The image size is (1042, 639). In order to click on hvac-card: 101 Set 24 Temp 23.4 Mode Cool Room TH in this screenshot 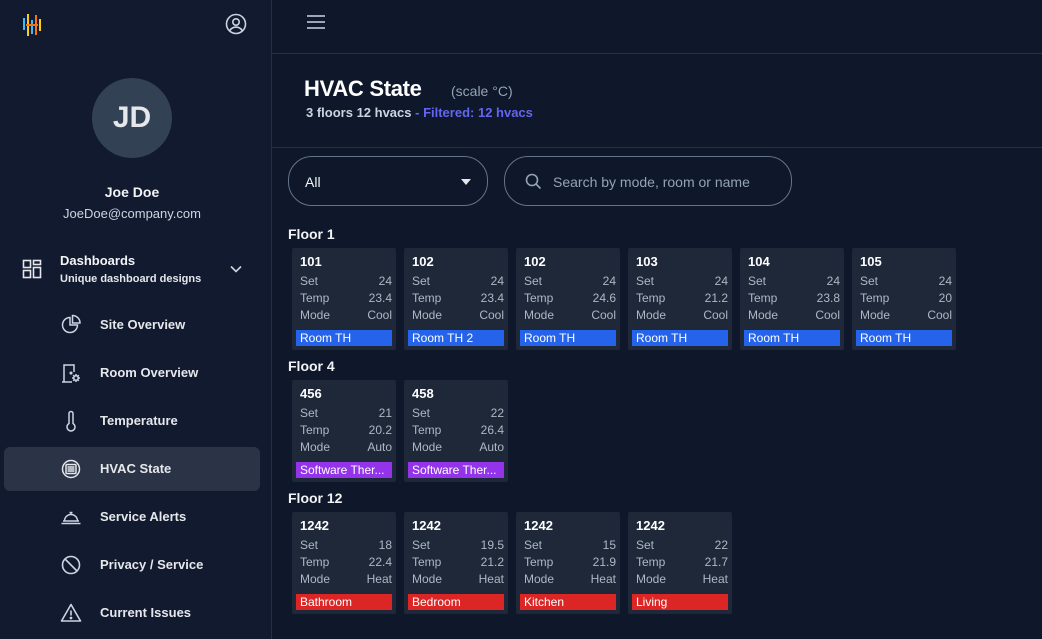, I will do `click(344, 299)`.